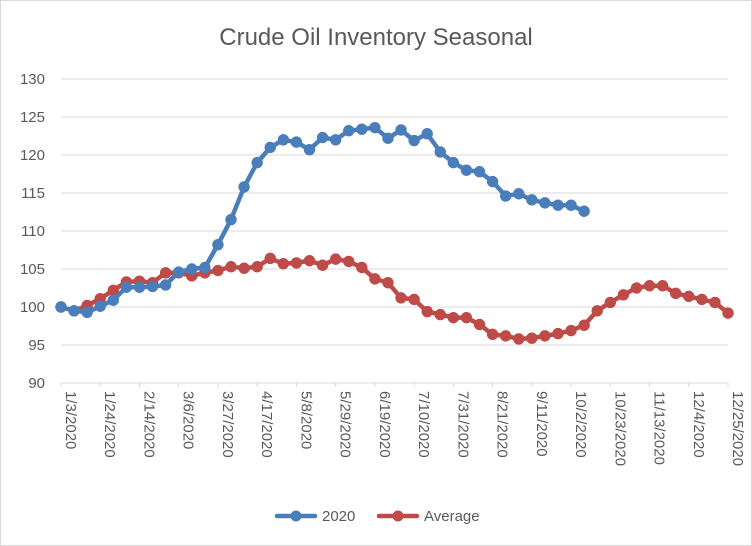 The image size is (752, 546). I want to click on legend-item-2020: 2020, so click(314, 516).